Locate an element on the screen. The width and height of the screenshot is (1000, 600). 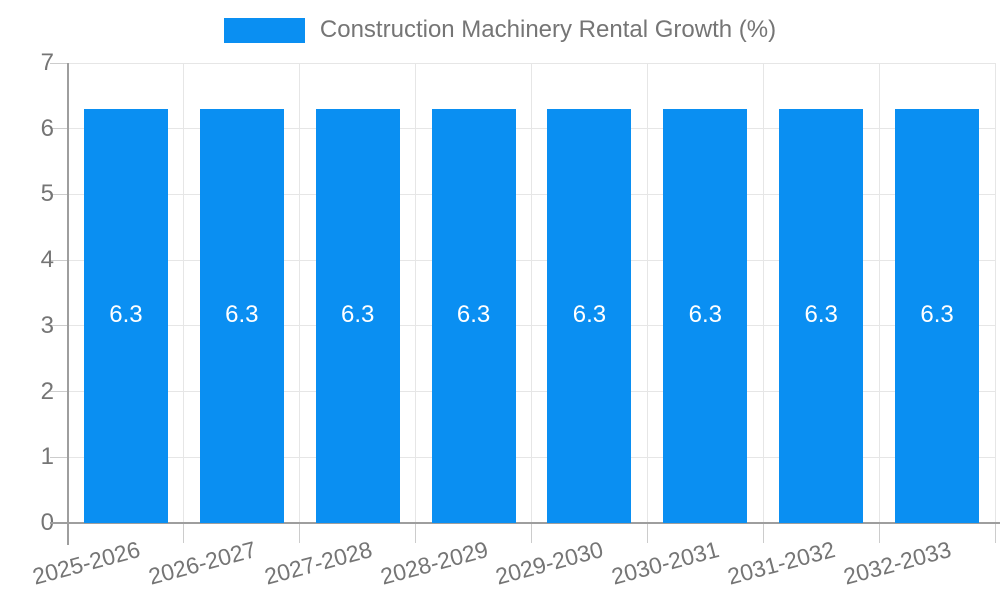
y-axis-tick-label: 4 is located at coordinates (47, 260).